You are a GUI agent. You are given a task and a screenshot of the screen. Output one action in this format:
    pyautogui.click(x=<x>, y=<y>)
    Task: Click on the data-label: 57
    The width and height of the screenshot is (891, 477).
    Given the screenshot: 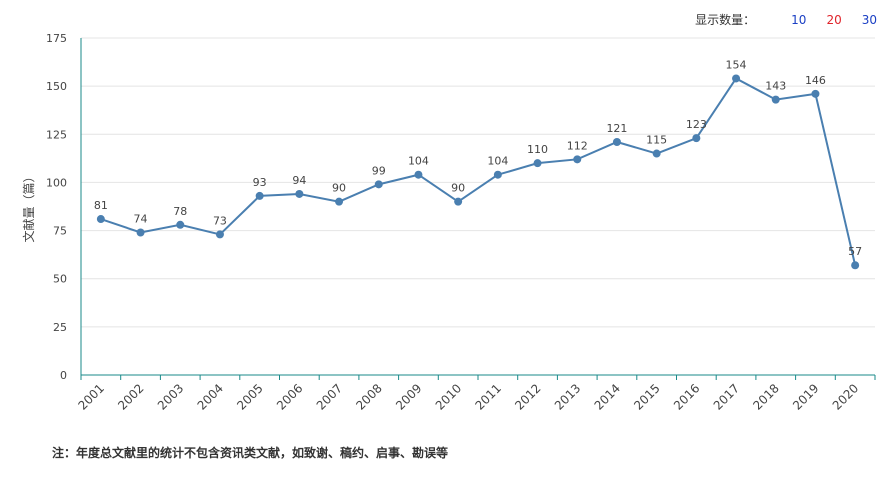 What is the action you would take?
    pyautogui.click(x=855, y=251)
    